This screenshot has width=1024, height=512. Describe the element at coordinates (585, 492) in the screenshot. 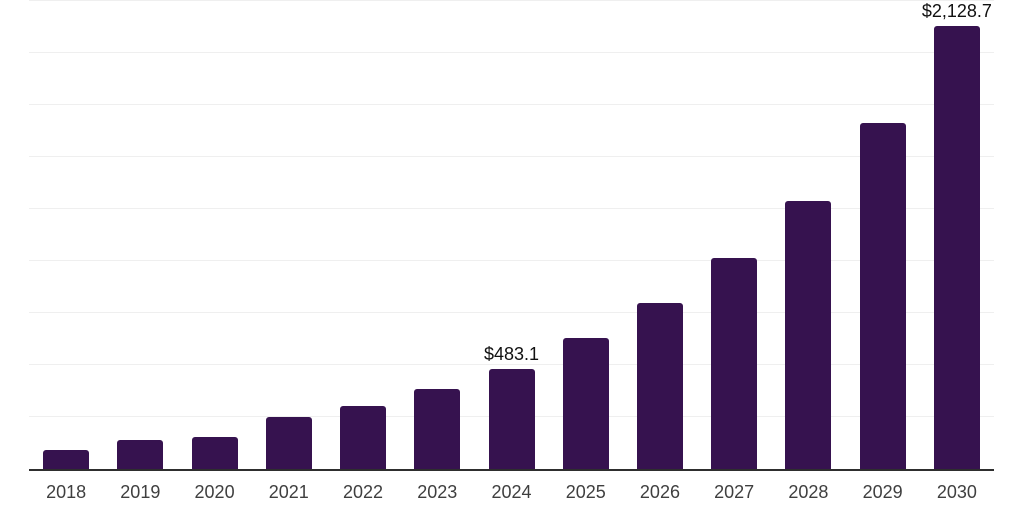

I see `x-tick-2025: 2025` at that location.